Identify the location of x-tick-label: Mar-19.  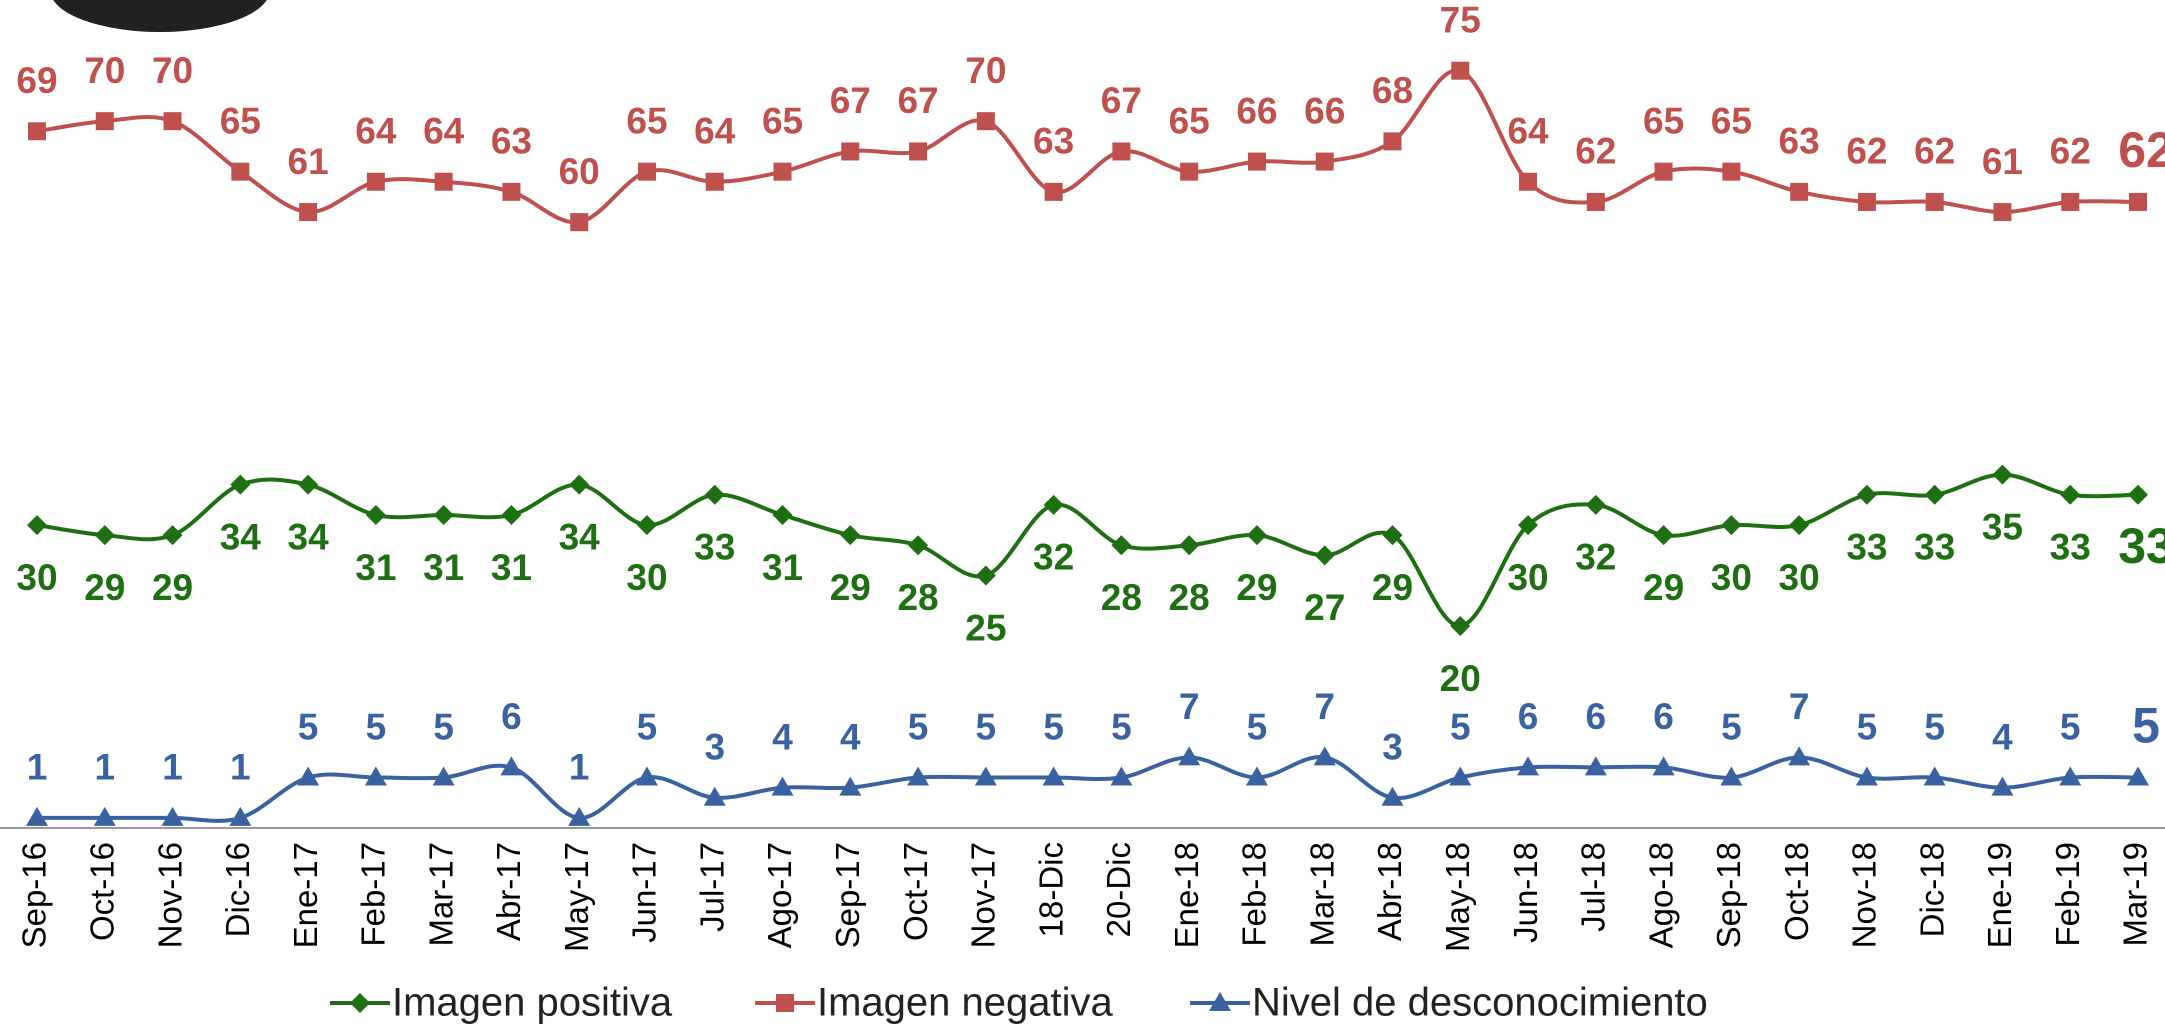
(2135, 894).